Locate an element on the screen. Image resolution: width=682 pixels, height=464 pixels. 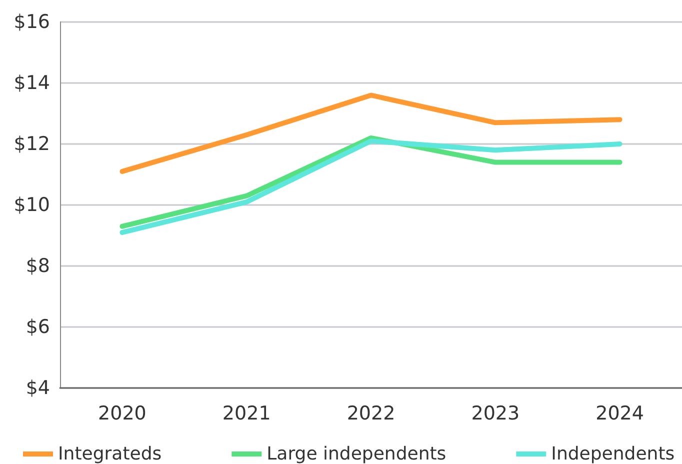
x-tick-label: 2021 is located at coordinates (246, 413).